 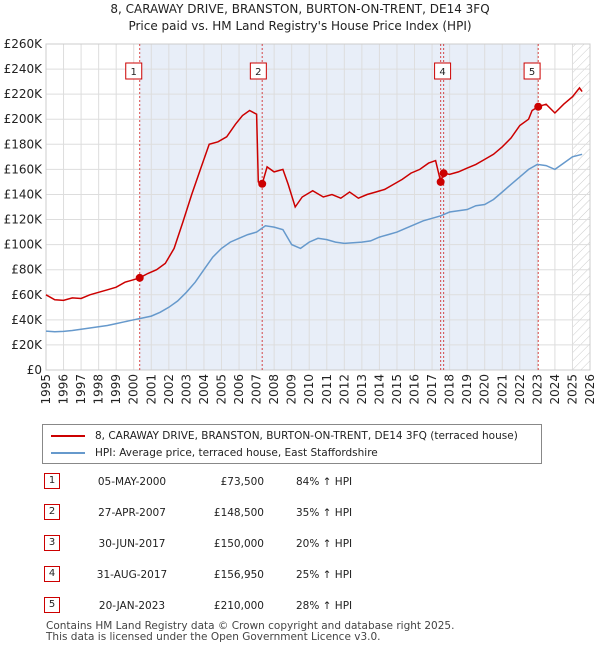 What do you see at coordinates (116, 389) in the screenshot?
I see `x-tick-label: 1999` at bounding box center [116, 389].